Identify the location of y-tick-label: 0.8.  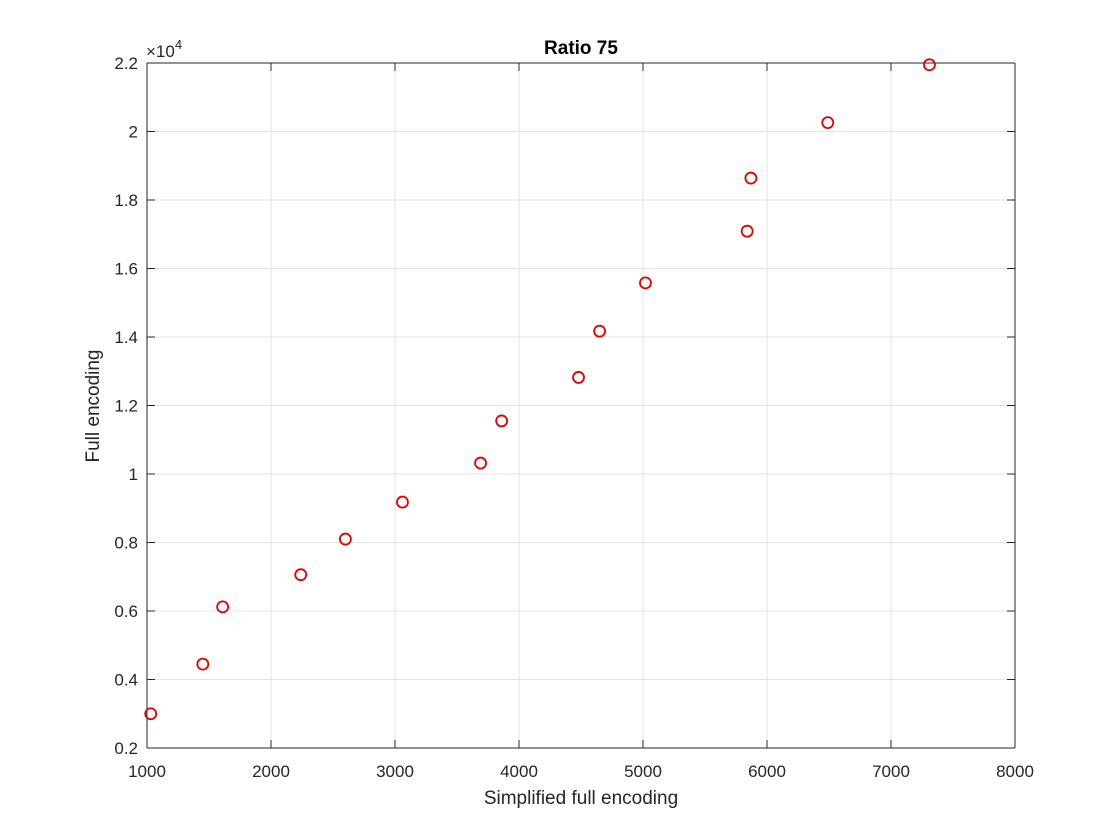
(126, 543).